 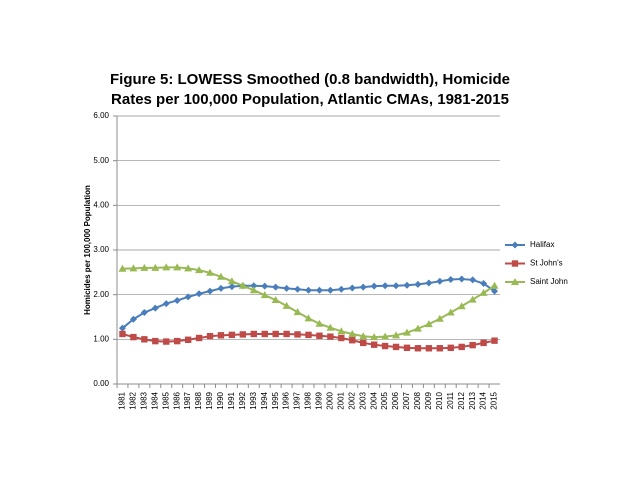 What do you see at coordinates (494, 400) in the screenshot?
I see `x-tick-label: 2015` at bounding box center [494, 400].